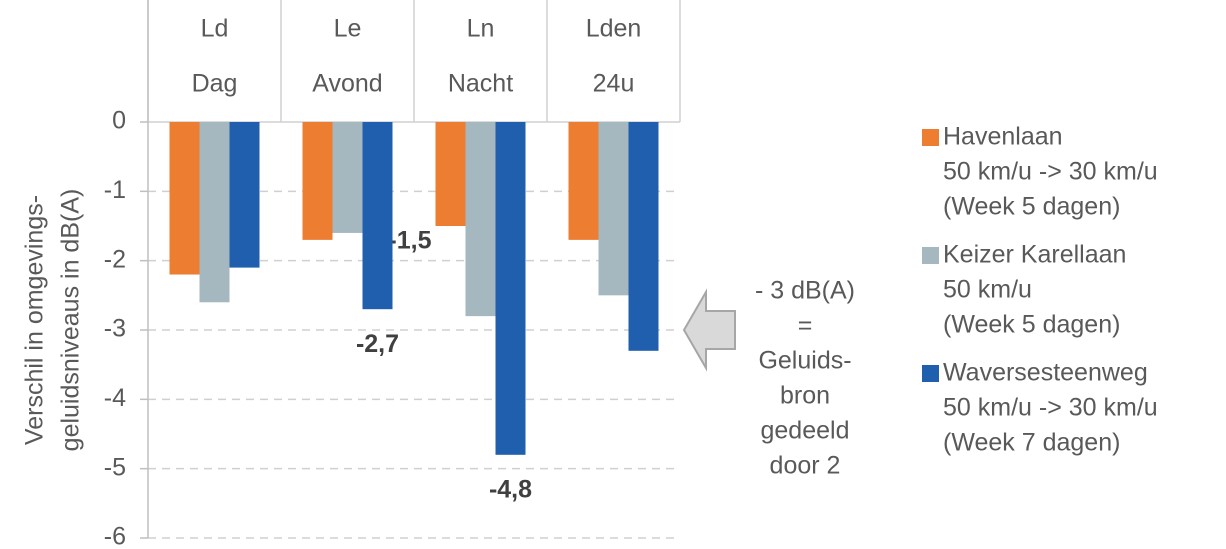 The width and height of the screenshot is (1226, 549). What do you see at coordinates (215, 84) in the screenshot?
I see `x-tick-label: Dag` at bounding box center [215, 84].